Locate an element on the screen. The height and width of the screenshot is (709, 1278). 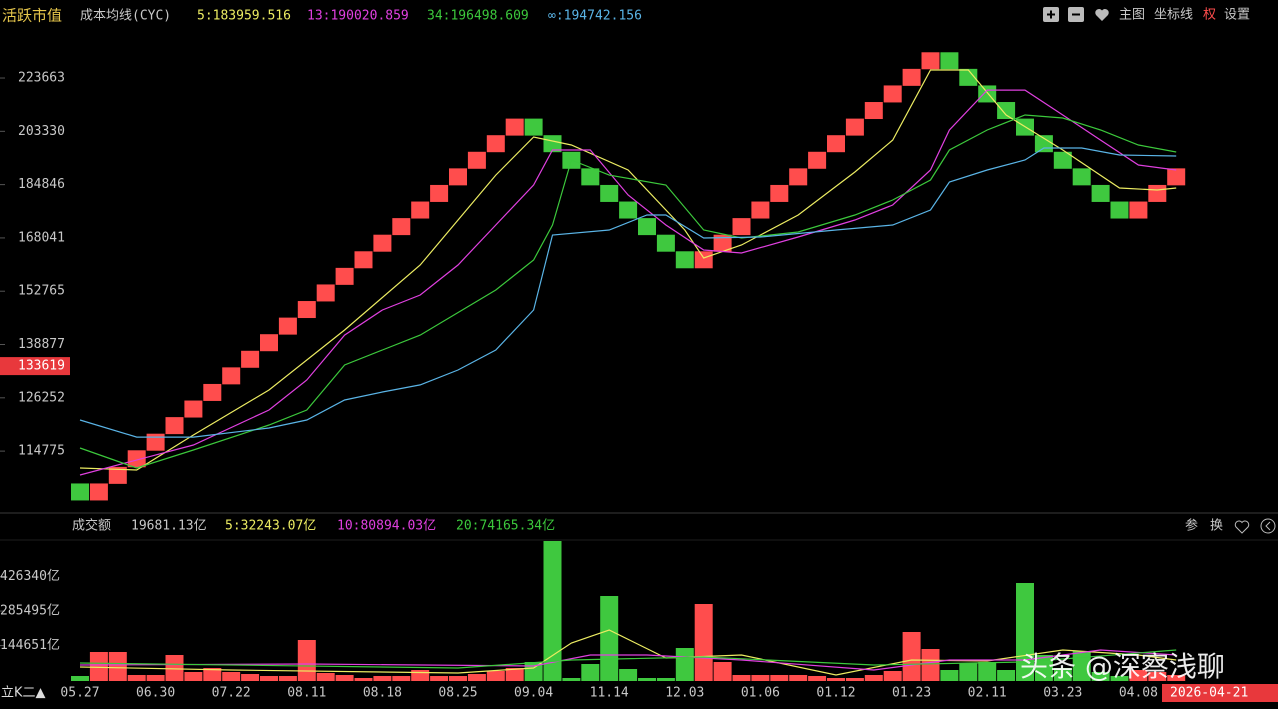
period-label: 立K二▲ is located at coordinates (23, 693).